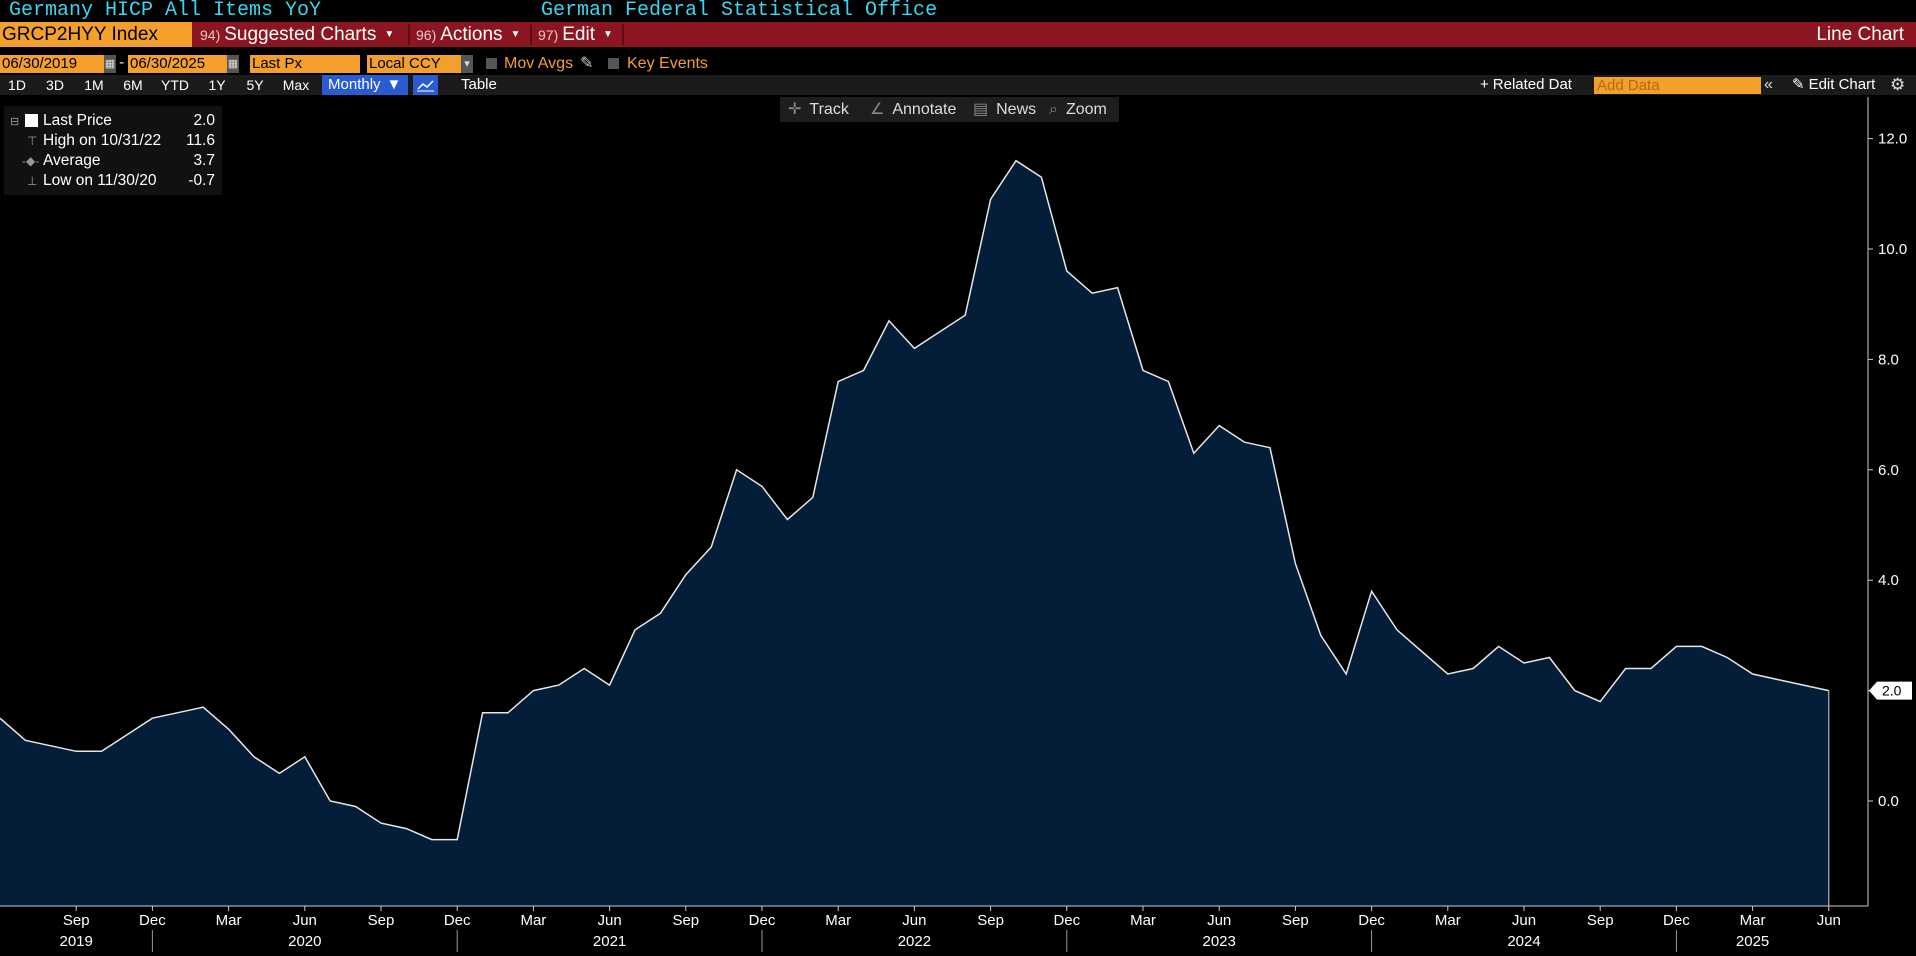 The width and height of the screenshot is (1916, 956). What do you see at coordinates (1898, 84) in the screenshot?
I see `gear-icon: ⚙` at bounding box center [1898, 84].